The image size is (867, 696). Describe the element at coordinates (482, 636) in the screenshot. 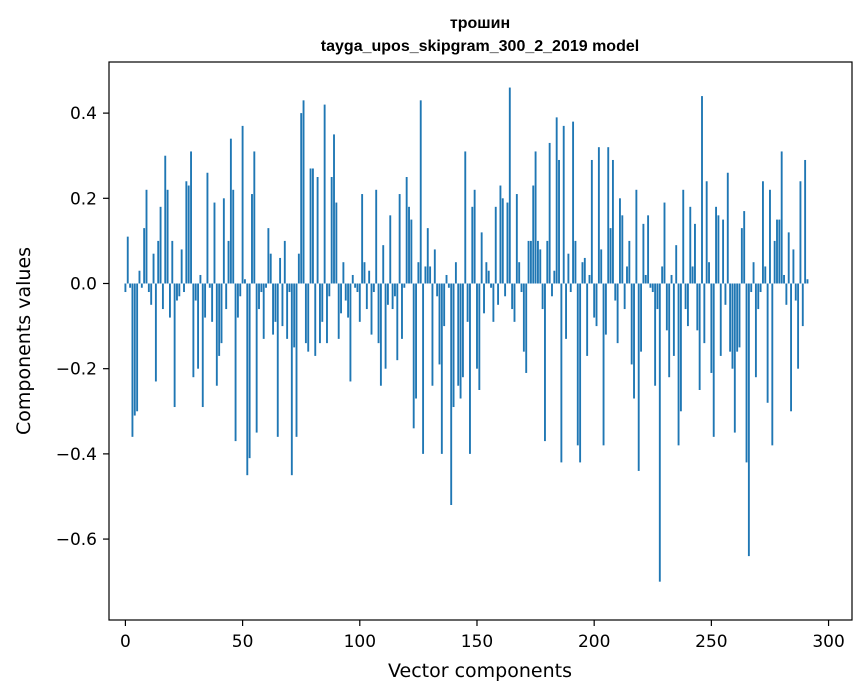

I see `x-axis-ticks: 0 50 100 150 200 250 300` at that location.